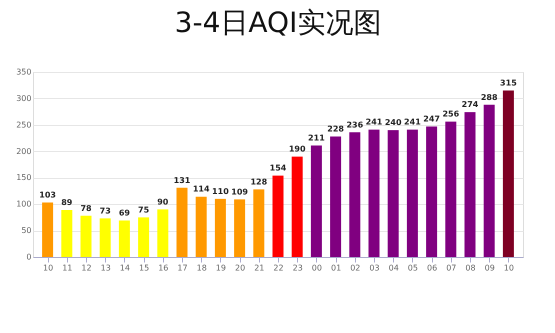 Image resolution: width=555 pixels, height=333 pixels. I want to click on x-tick-label: 02, so click(355, 268).